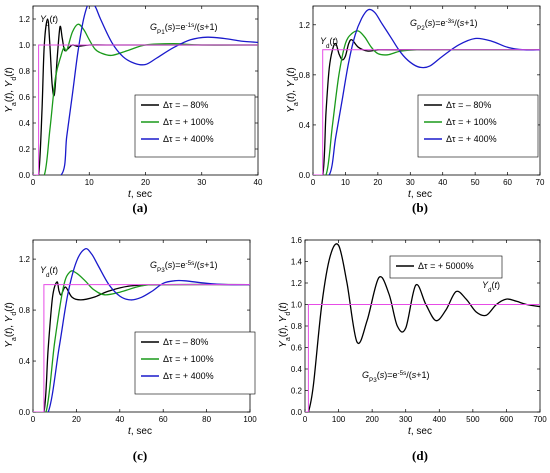 The height and width of the screenshot is (473, 550). What do you see at coordinates (475, 182) in the screenshot?
I see `x-tick-label: 50` at bounding box center [475, 182].